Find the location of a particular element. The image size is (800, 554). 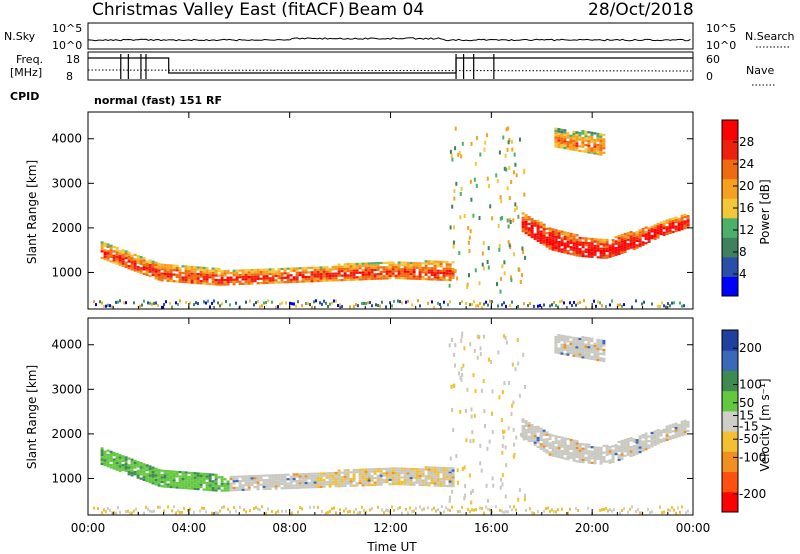

nsky-tick-top: 10^5 is located at coordinates (67, 28).